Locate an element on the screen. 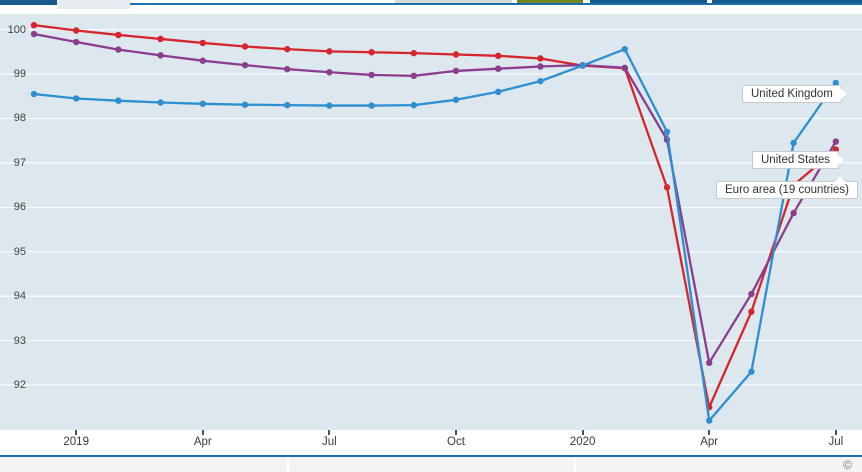 This screenshot has width=862, height=472. toolbar-underline is located at coordinates (496, 4).